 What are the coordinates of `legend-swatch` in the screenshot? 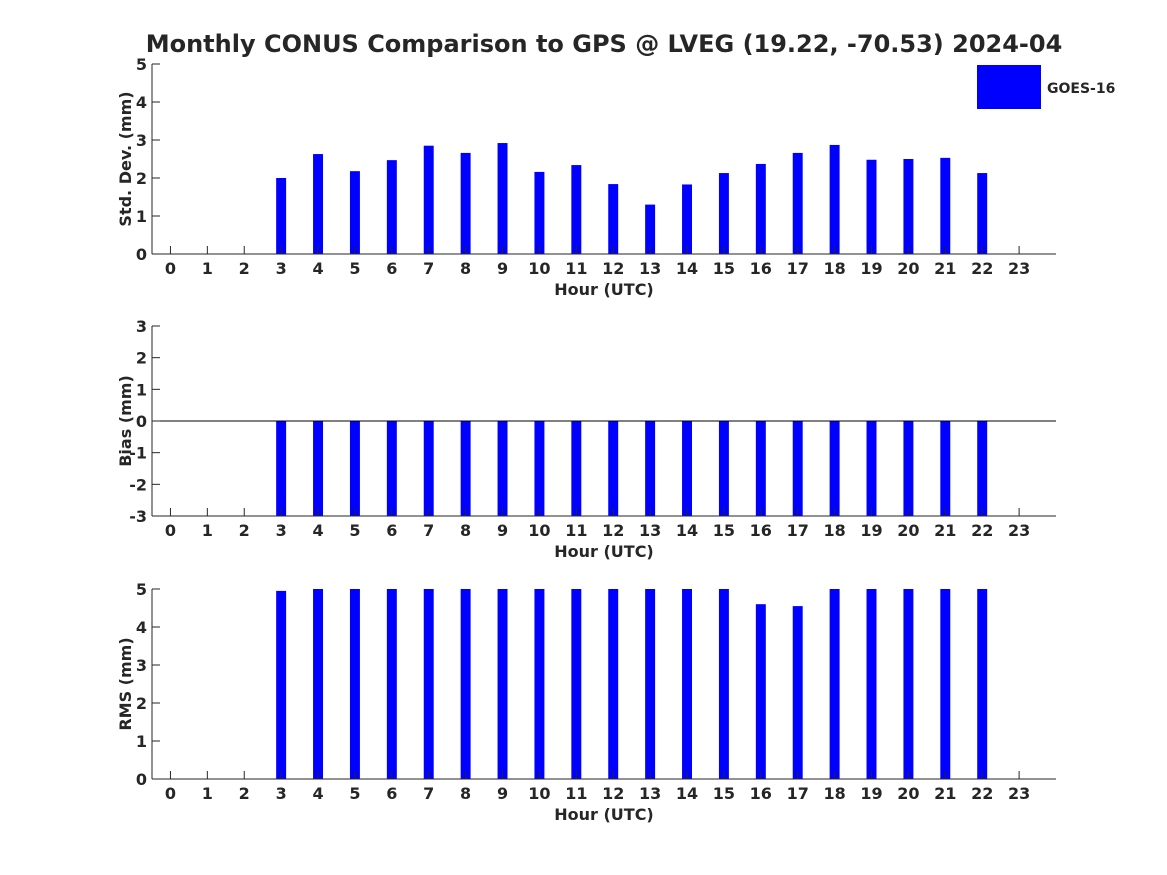 It's located at (1009, 87).